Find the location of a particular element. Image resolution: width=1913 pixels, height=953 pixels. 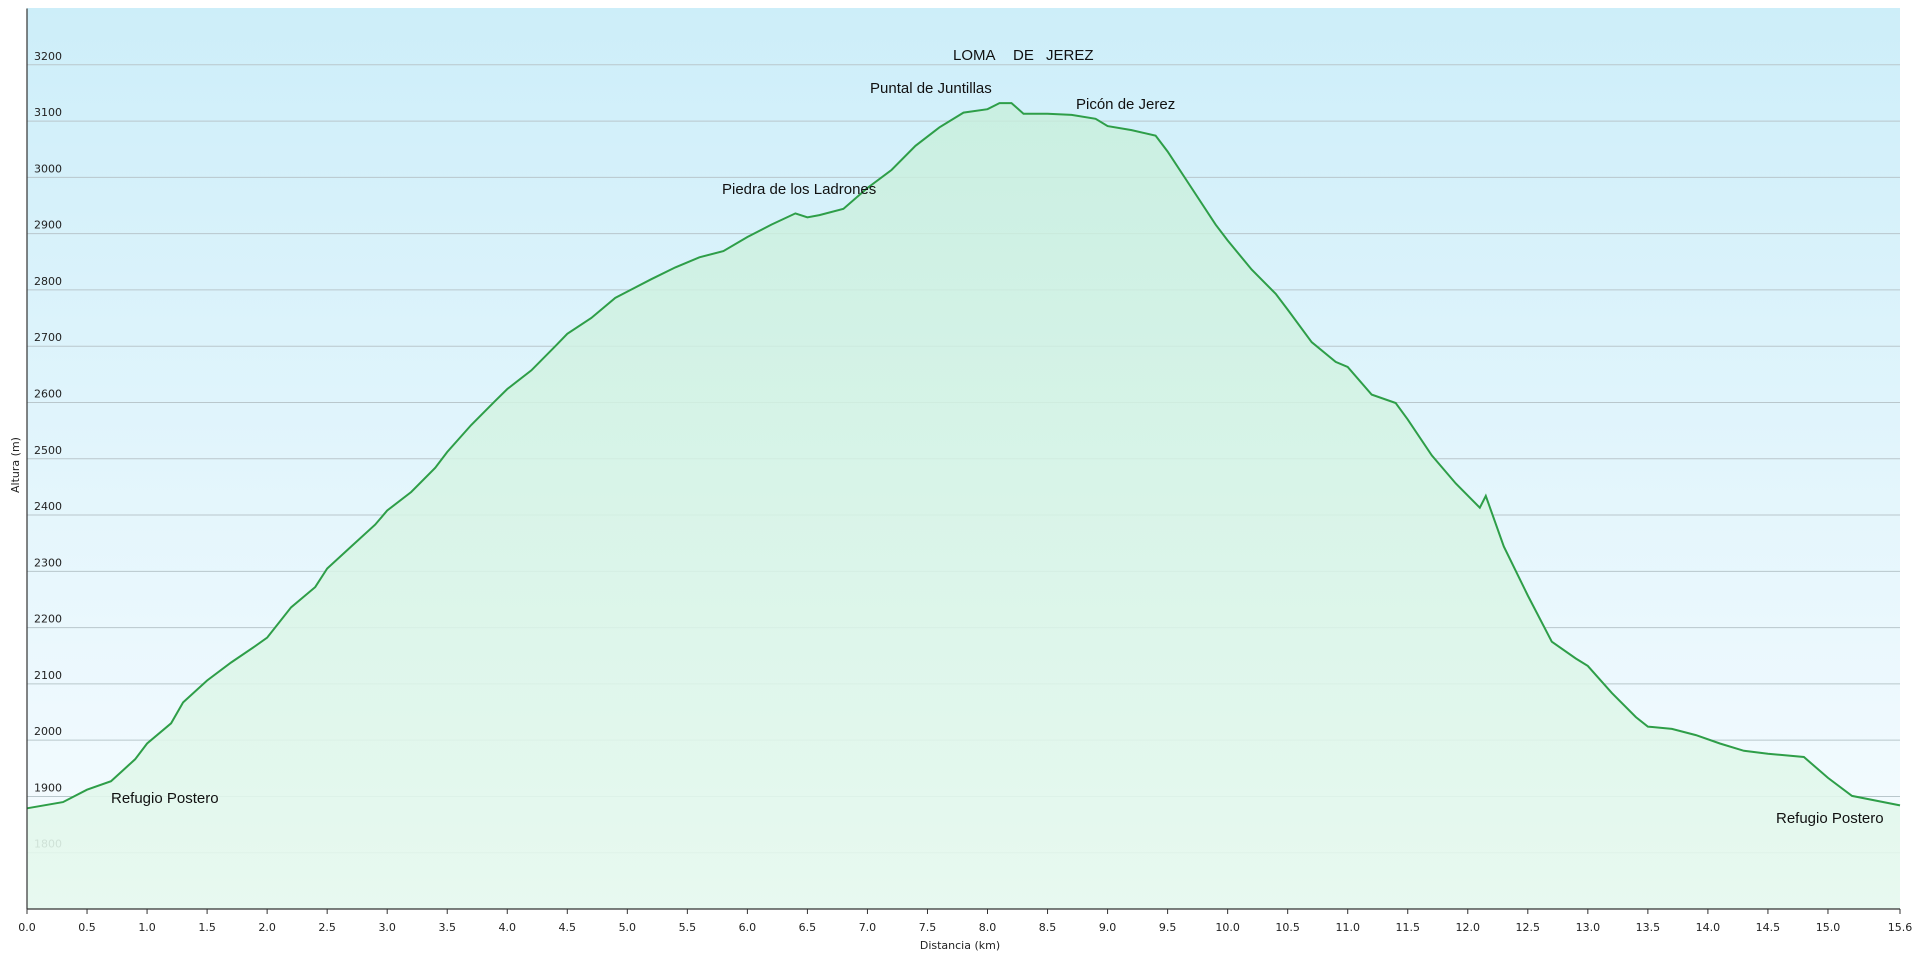

x-tick-label: 8.0 is located at coordinates (988, 927).